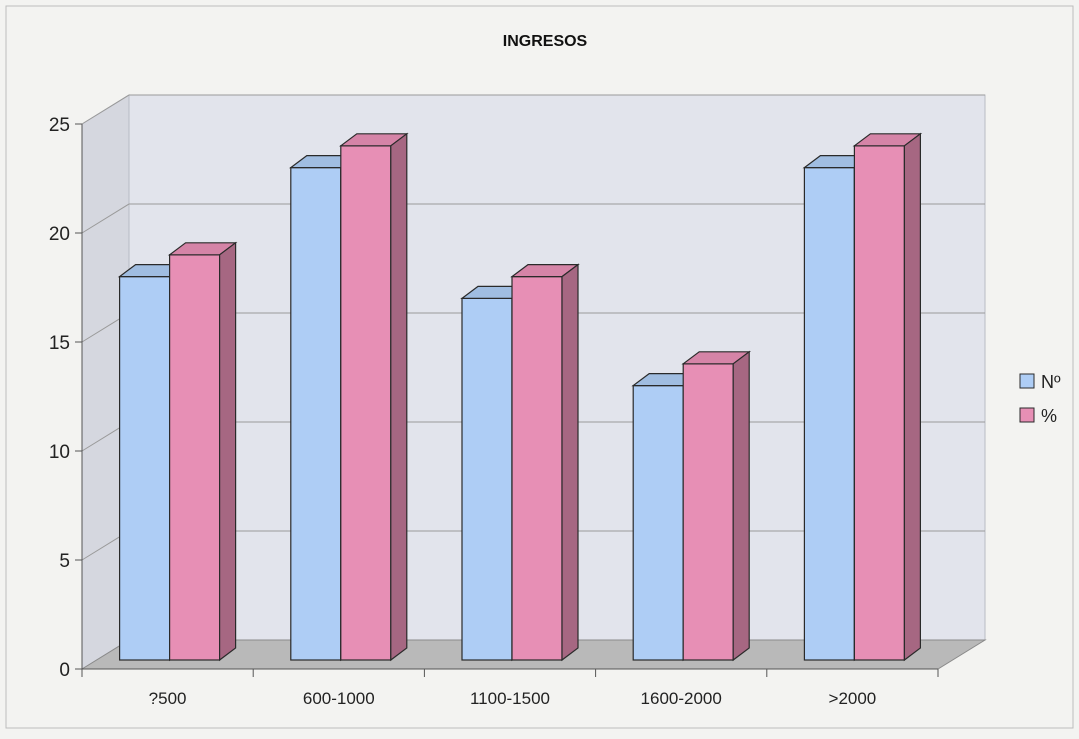  I want to click on legend-label: %, so click(1049, 416).